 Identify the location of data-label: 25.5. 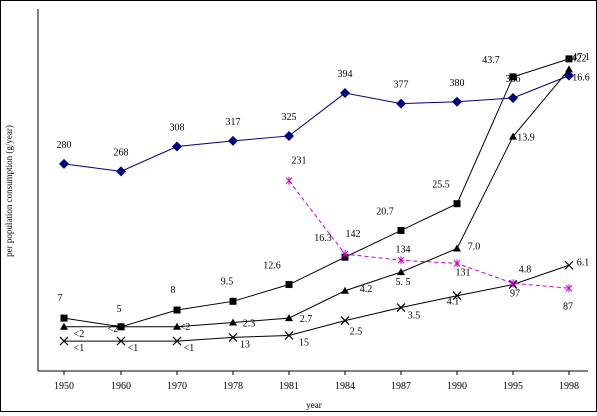
(441, 185).